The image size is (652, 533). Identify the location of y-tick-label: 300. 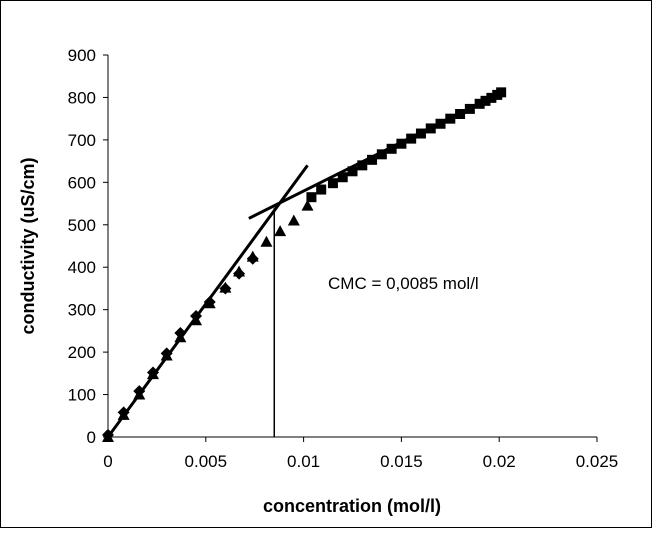
(82, 310).